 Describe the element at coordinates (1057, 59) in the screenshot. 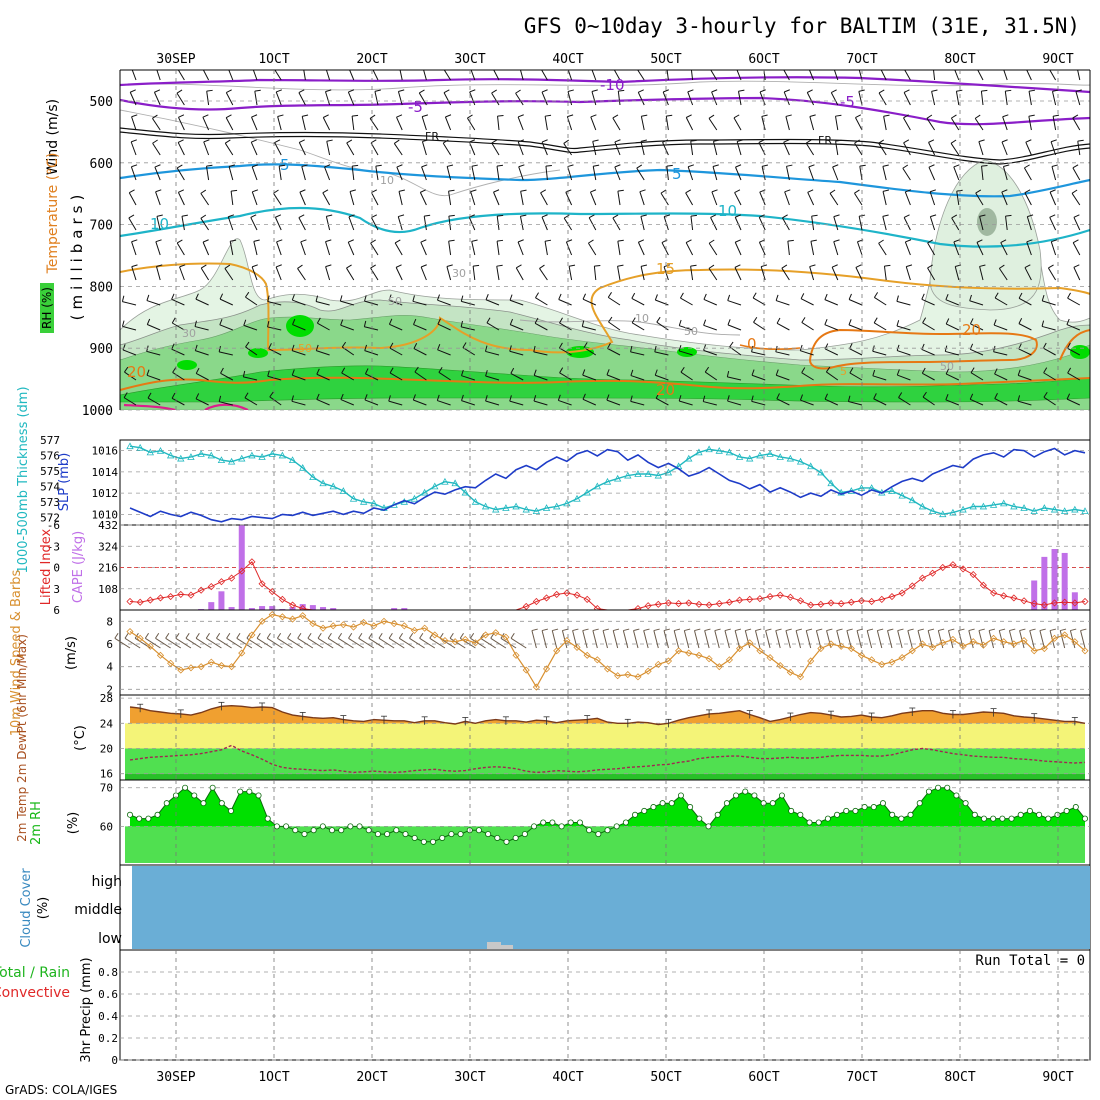

I see `top-date-label: 9OCT` at that location.